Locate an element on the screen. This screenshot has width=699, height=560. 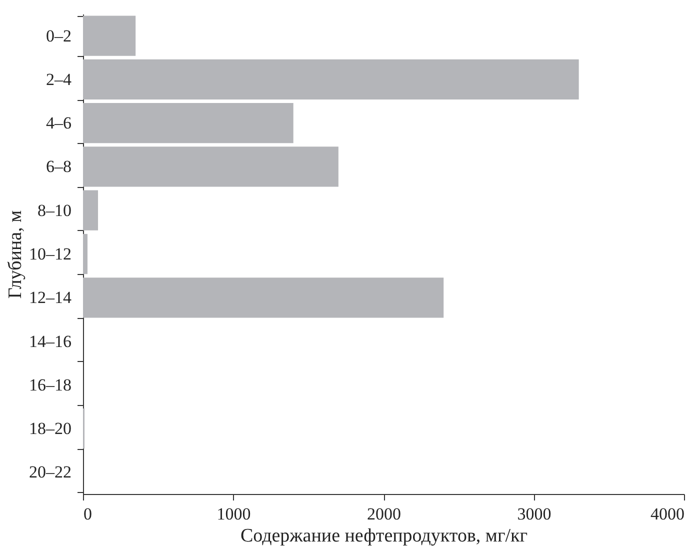
y-tick-label: 8–10 is located at coordinates (55, 210).